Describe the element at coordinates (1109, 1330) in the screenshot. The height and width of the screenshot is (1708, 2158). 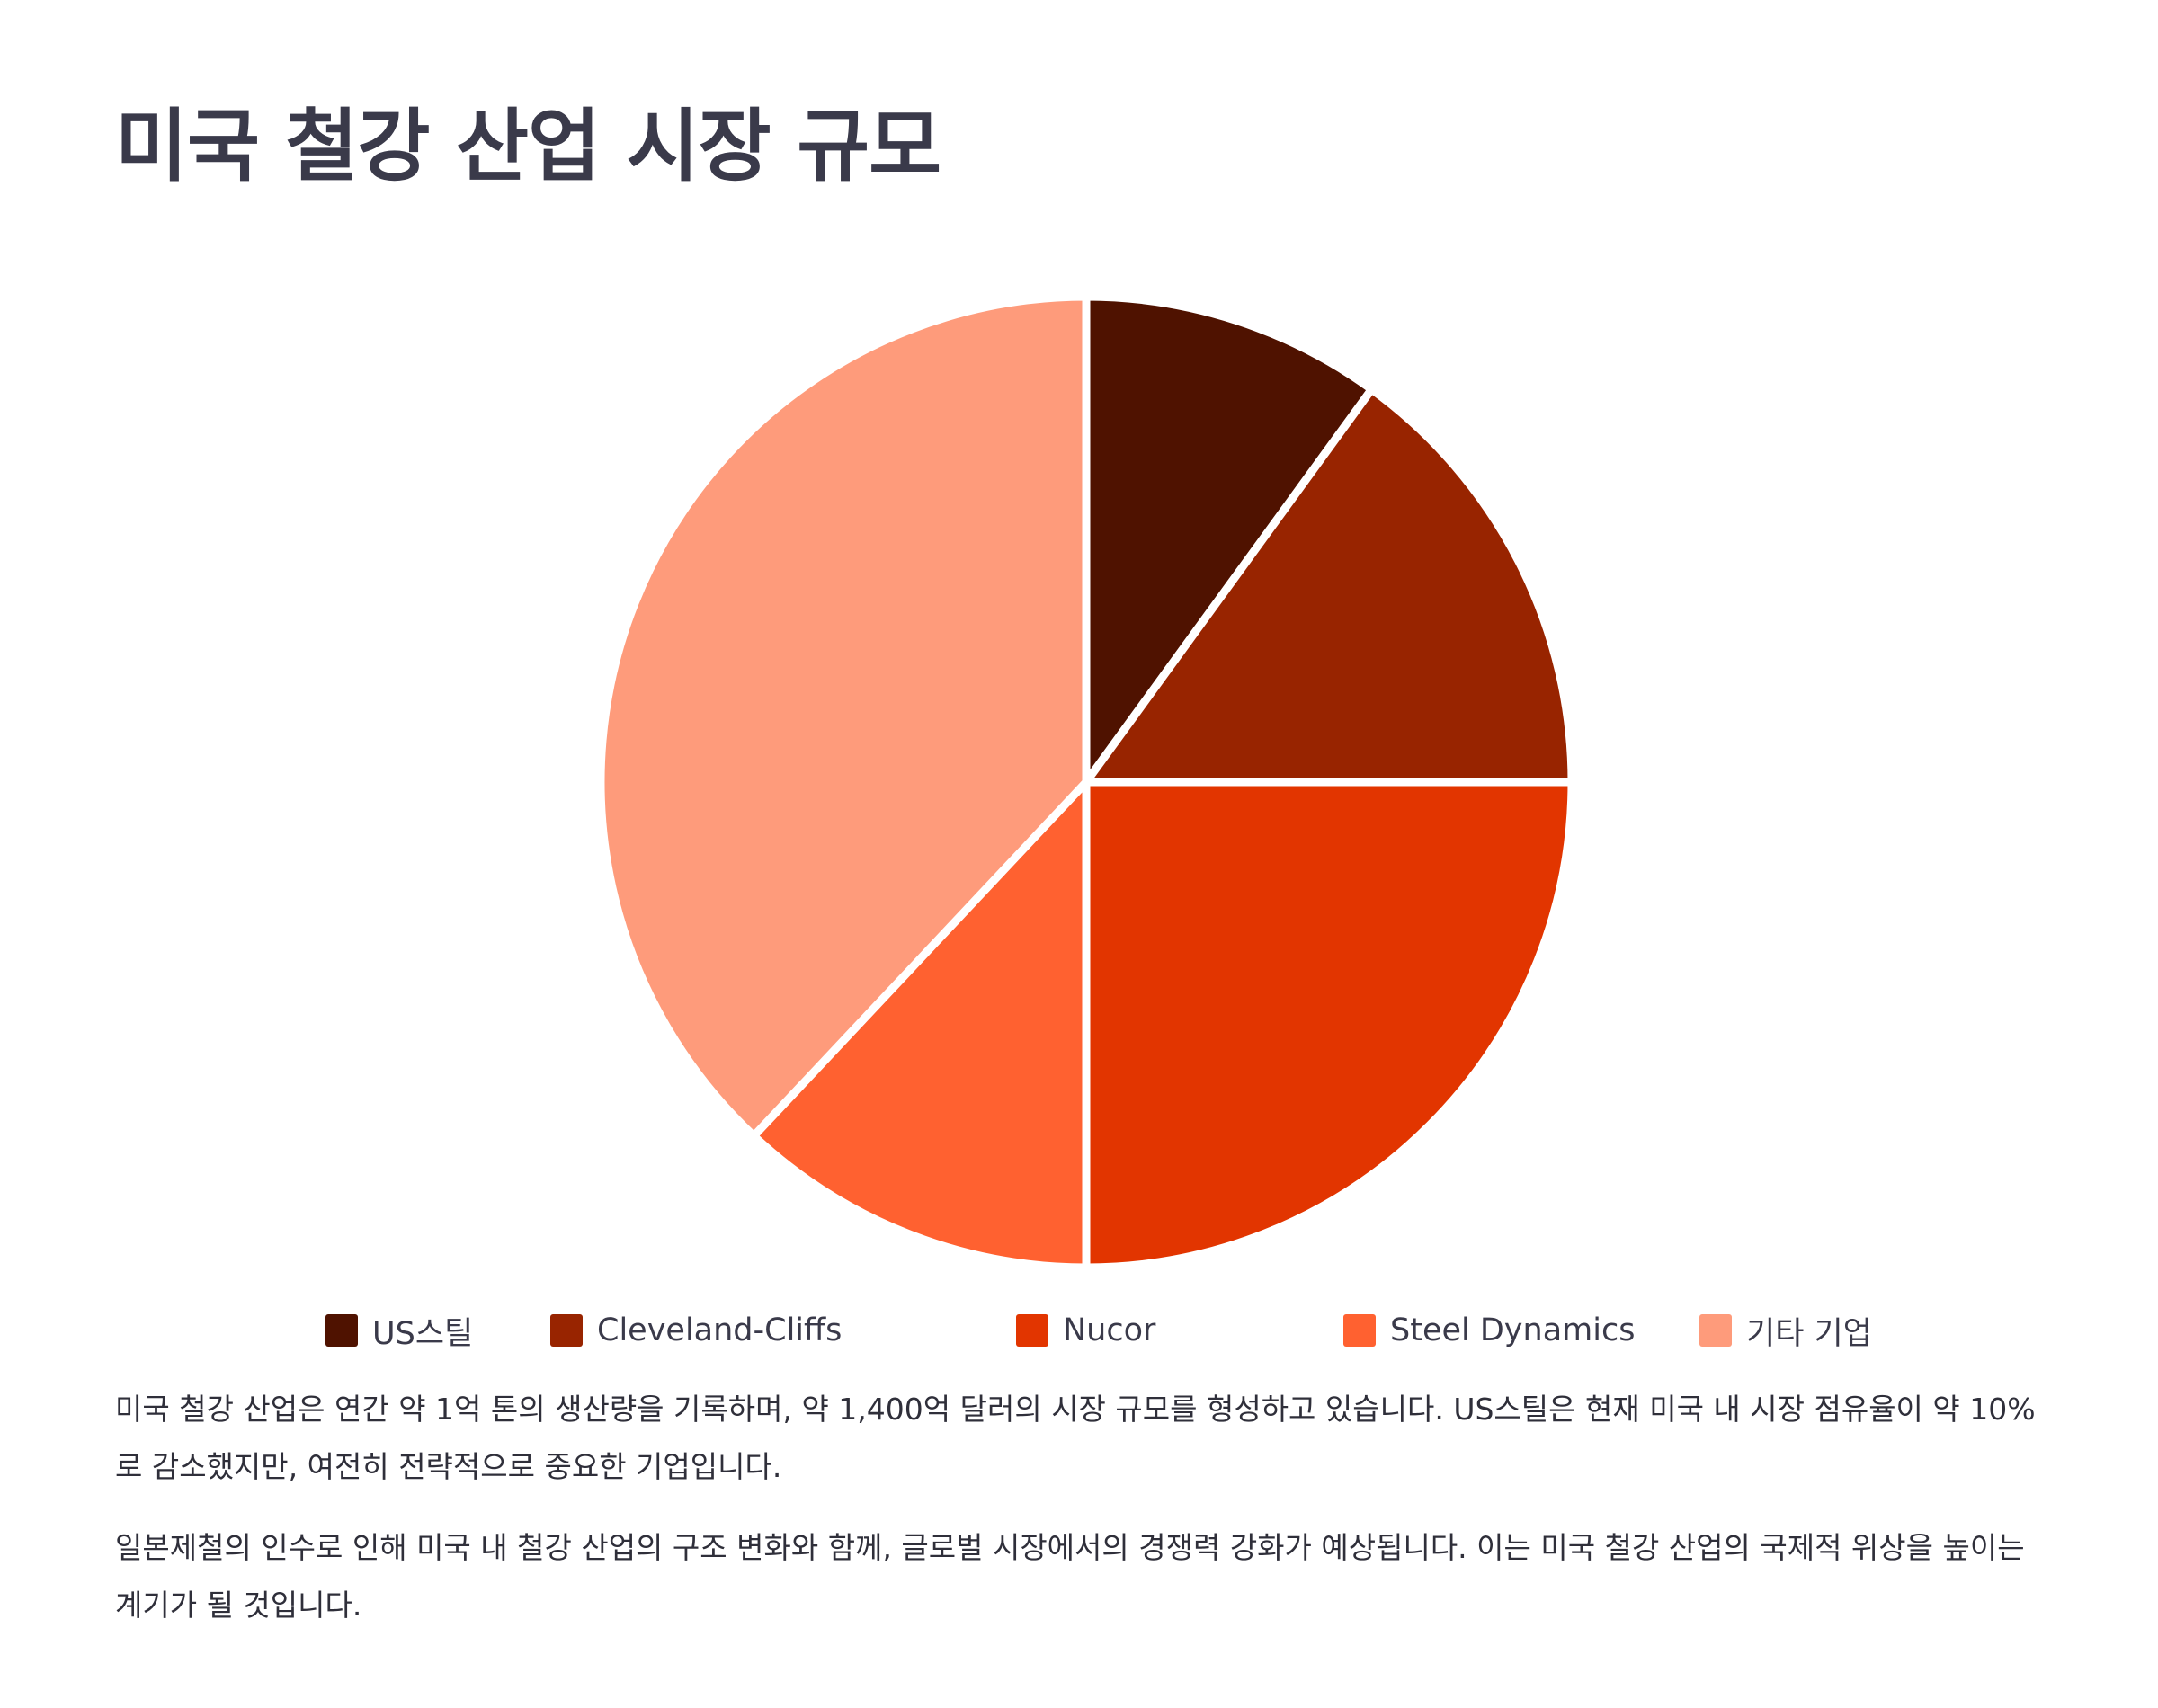
I see `legend-label: Nucor` at that location.